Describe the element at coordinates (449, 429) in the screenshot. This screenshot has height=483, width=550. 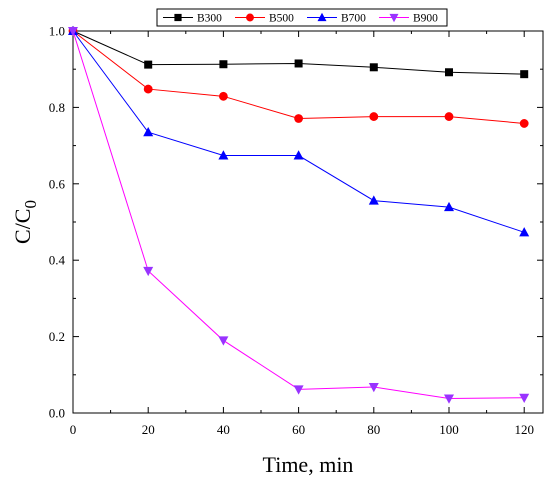
I see `x-tick-label: 100` at that location.